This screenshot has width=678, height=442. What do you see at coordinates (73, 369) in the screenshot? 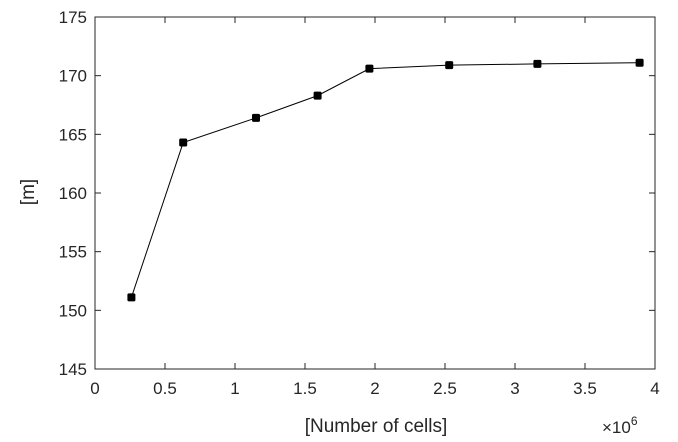
I see `y-tick-label: 145` at bounding box center [73, 369].